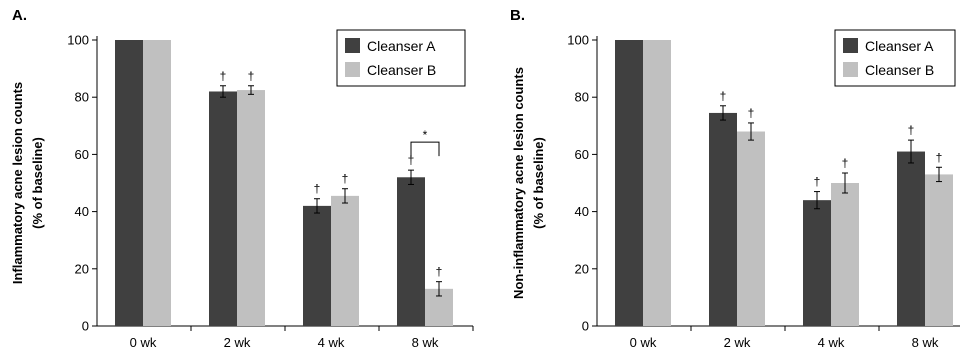 Image resolution: width=960 pixels, height=355 pixels. I want to click on panel-label: B., so click(517, 15).